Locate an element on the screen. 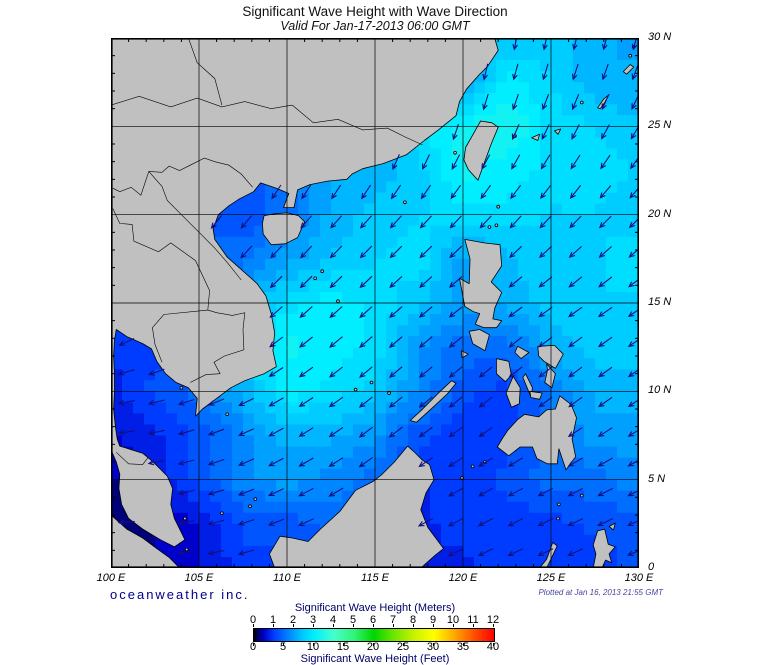 The image size is (775, 665). meters-tick-label: 4 is located at coordinates (333, 620).